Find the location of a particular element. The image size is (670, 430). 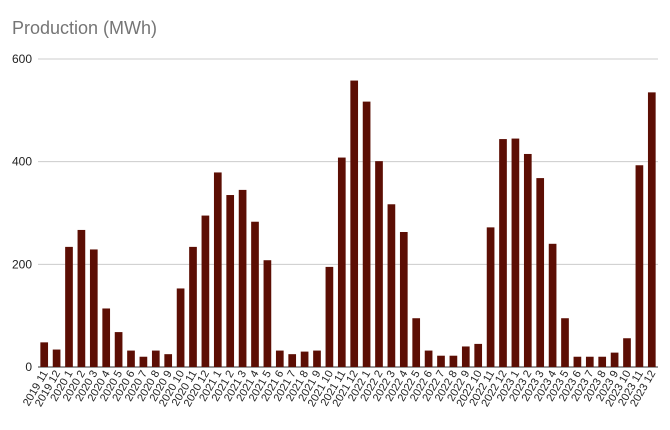

y-axis-ticks: 0 200 400 600 is located at coordinates (22, 213).